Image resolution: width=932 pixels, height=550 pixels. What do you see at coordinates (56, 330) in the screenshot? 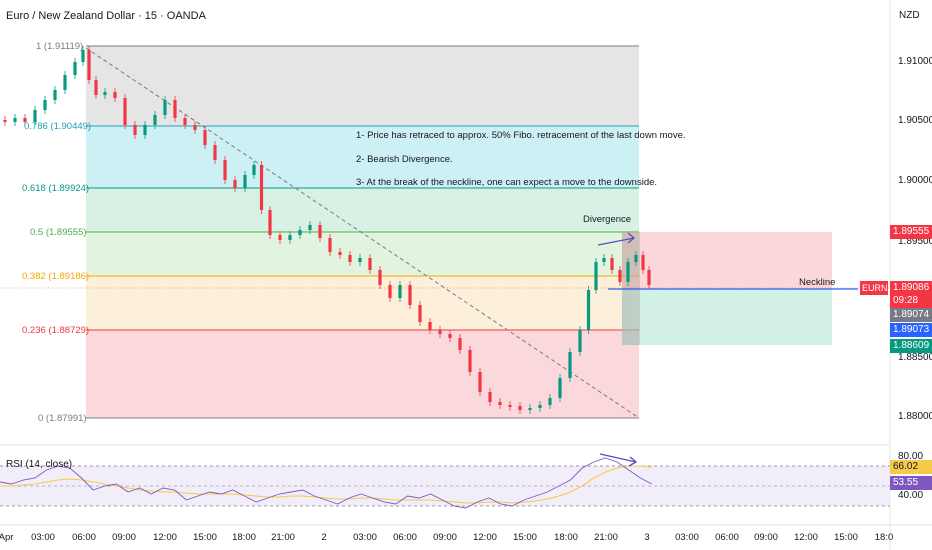
I see `fib-label-0236: 0.236 (1.88729)` at bounding box center [56, 330].